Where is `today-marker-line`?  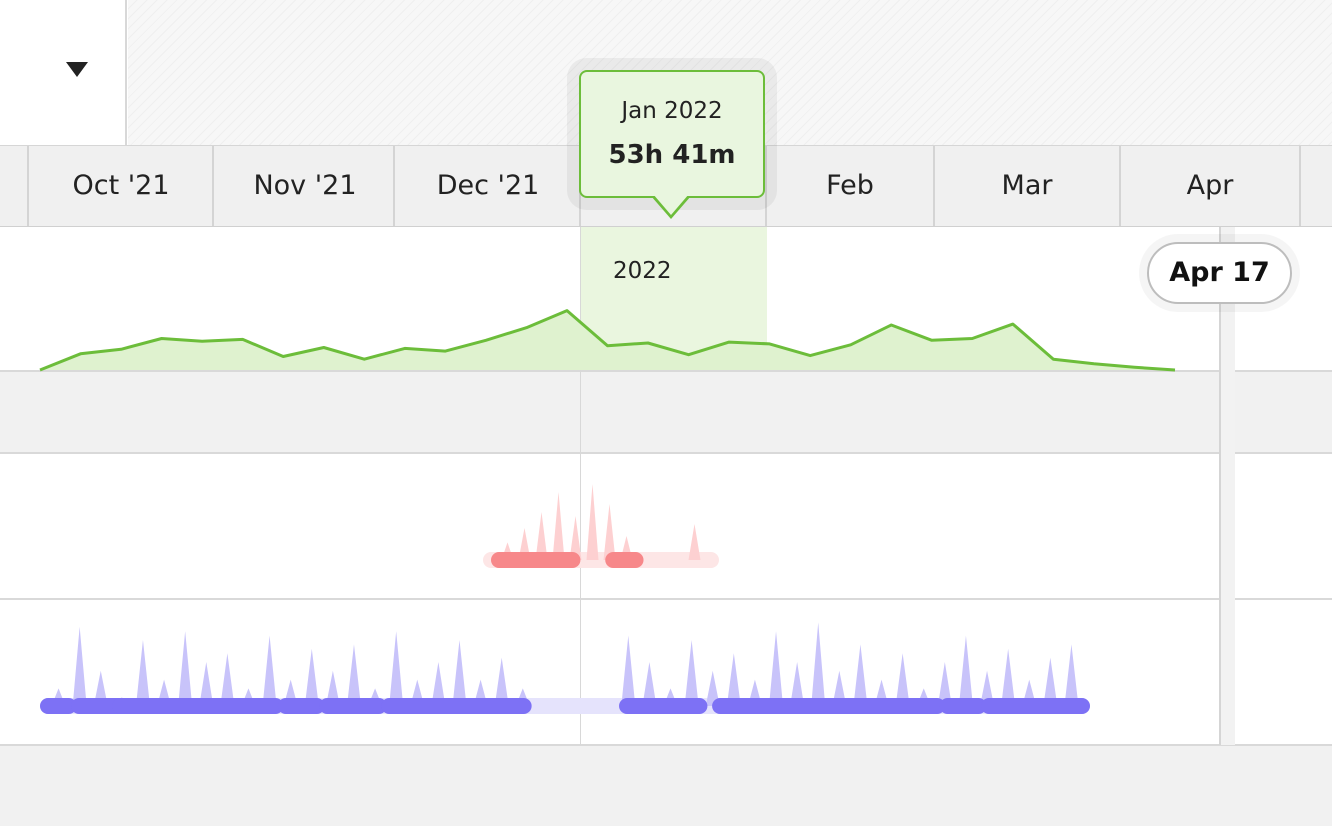 today-marker-line is located at coordinates (1227, 486).